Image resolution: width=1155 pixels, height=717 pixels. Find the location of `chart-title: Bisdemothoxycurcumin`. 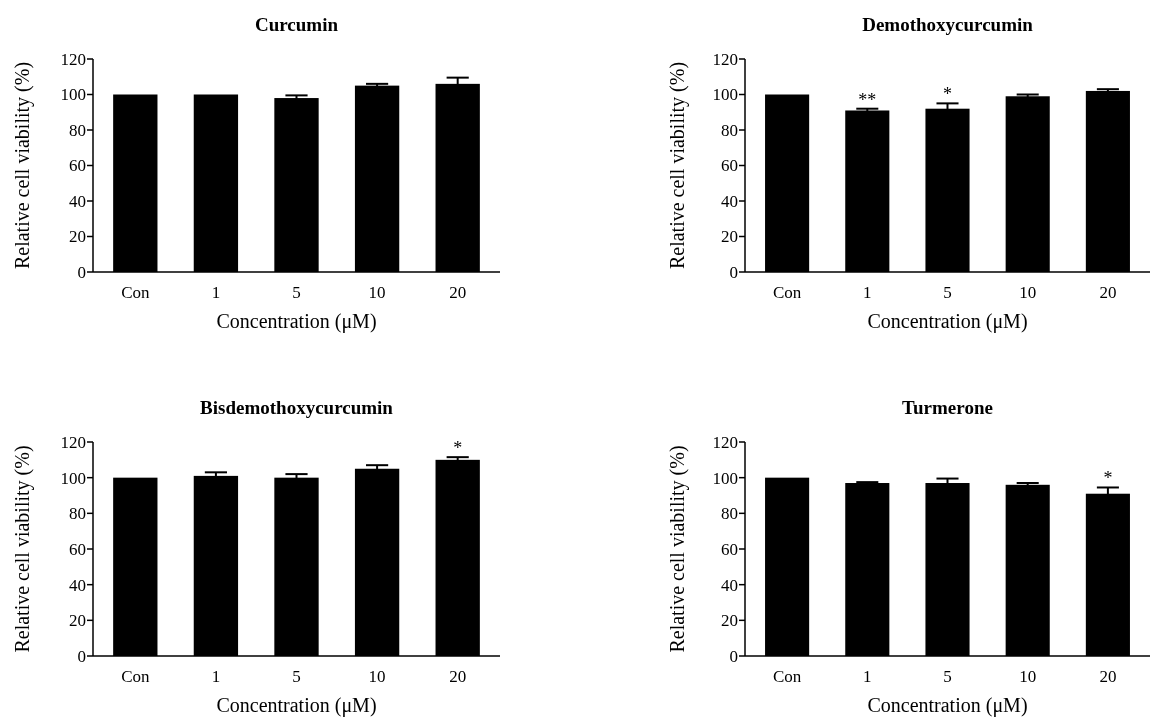

chart-title: Bisdemothoxycurcumin is located at coordinates (297, 407).